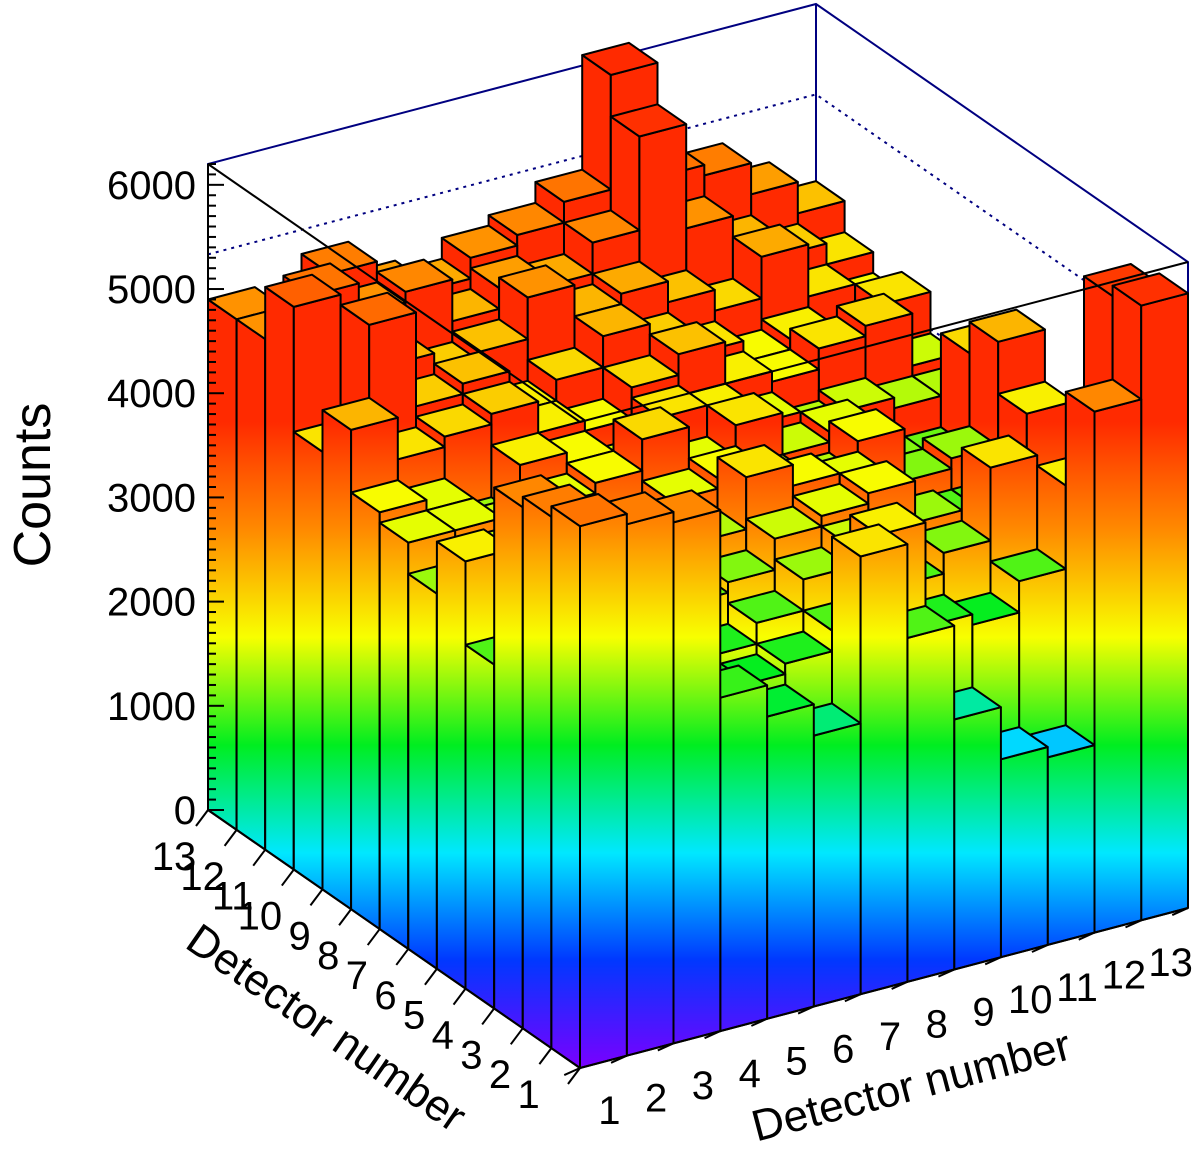  Describe the element at coordinates (843, 1049) in the screenshot. I see `x-tick-label: 6` at that location.